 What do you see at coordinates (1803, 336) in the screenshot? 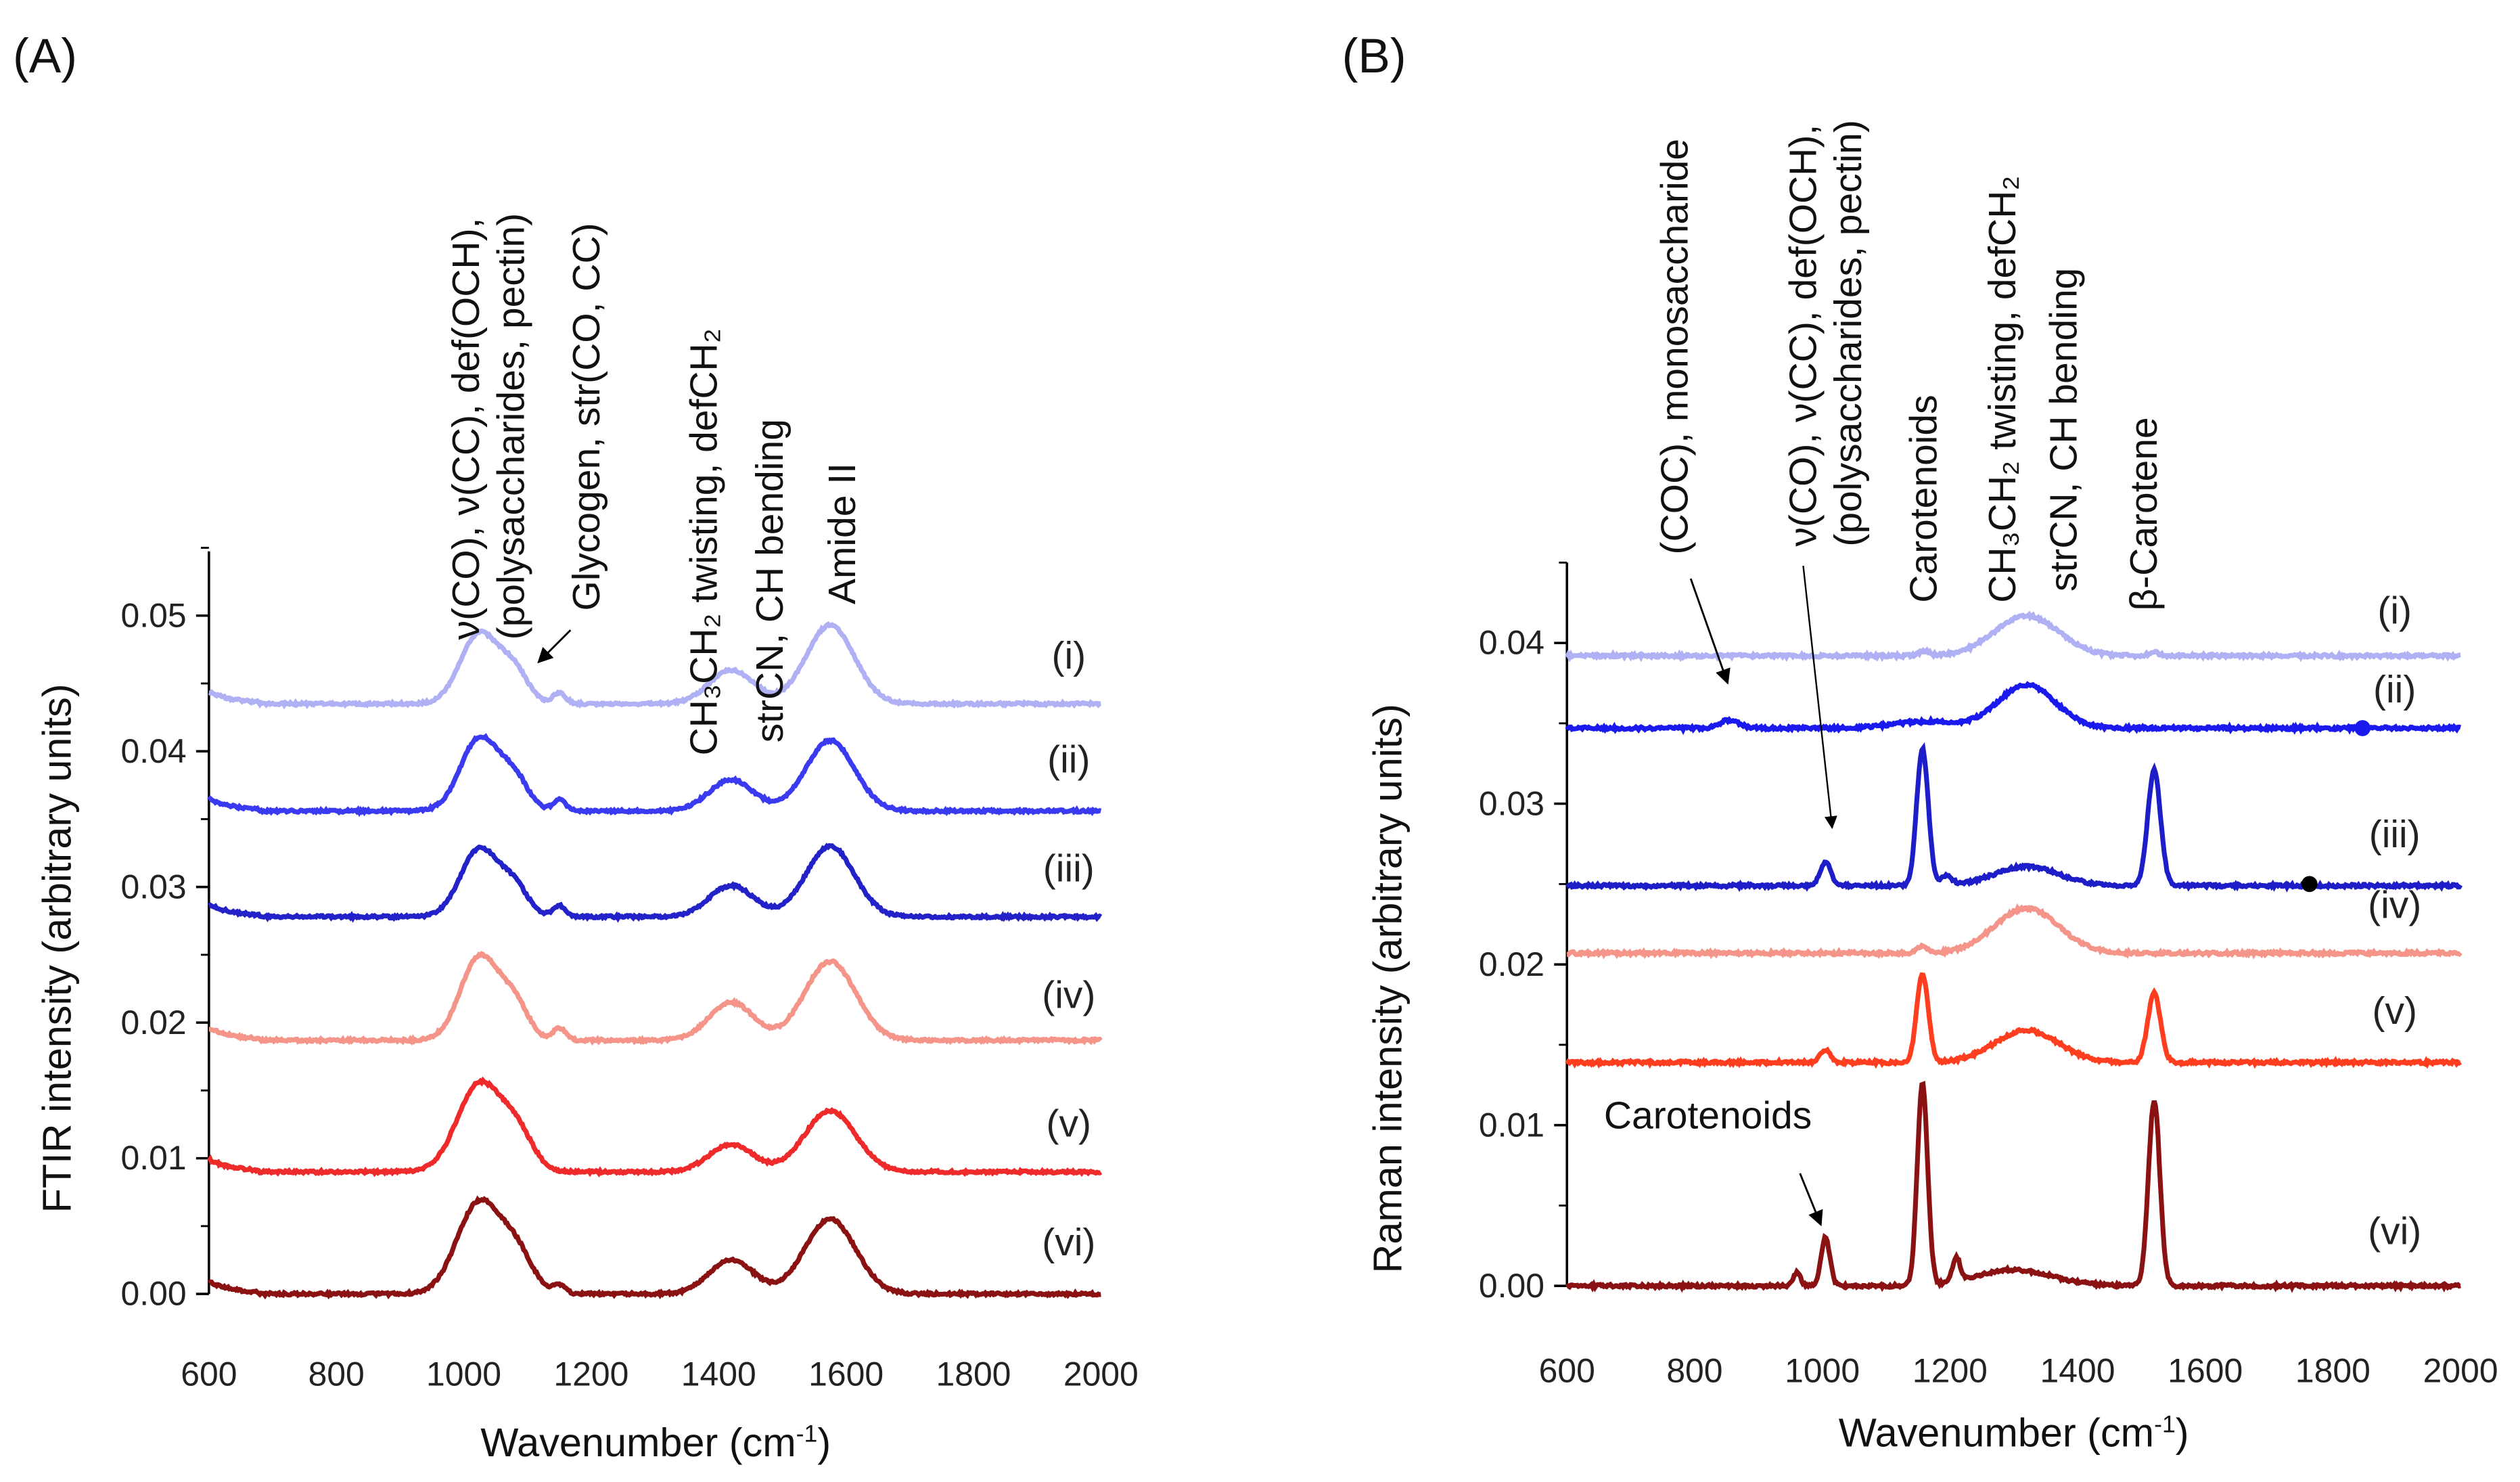
I see `annotation-b2: ν(CO), ν(CC), def(OCH),` at bounding box center [1803, 336].